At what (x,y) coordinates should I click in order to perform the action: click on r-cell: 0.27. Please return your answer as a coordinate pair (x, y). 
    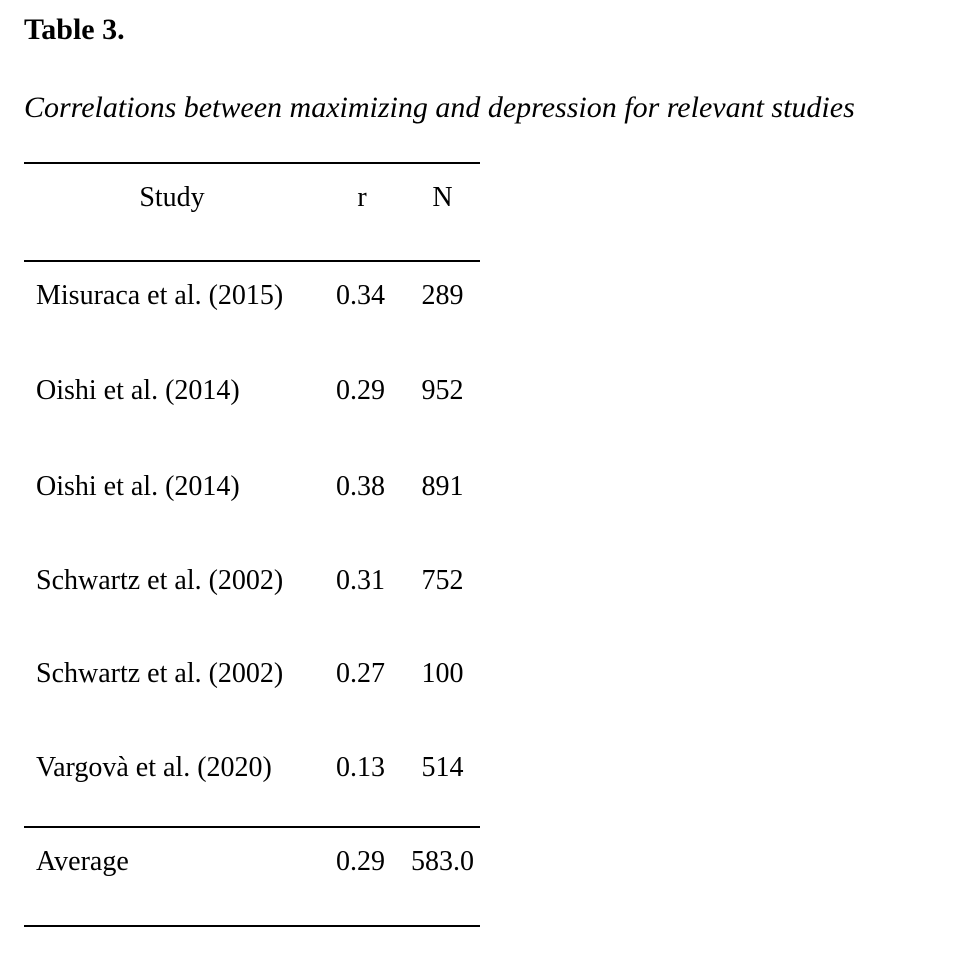
    Looking at the image, I should click on (360, 673).